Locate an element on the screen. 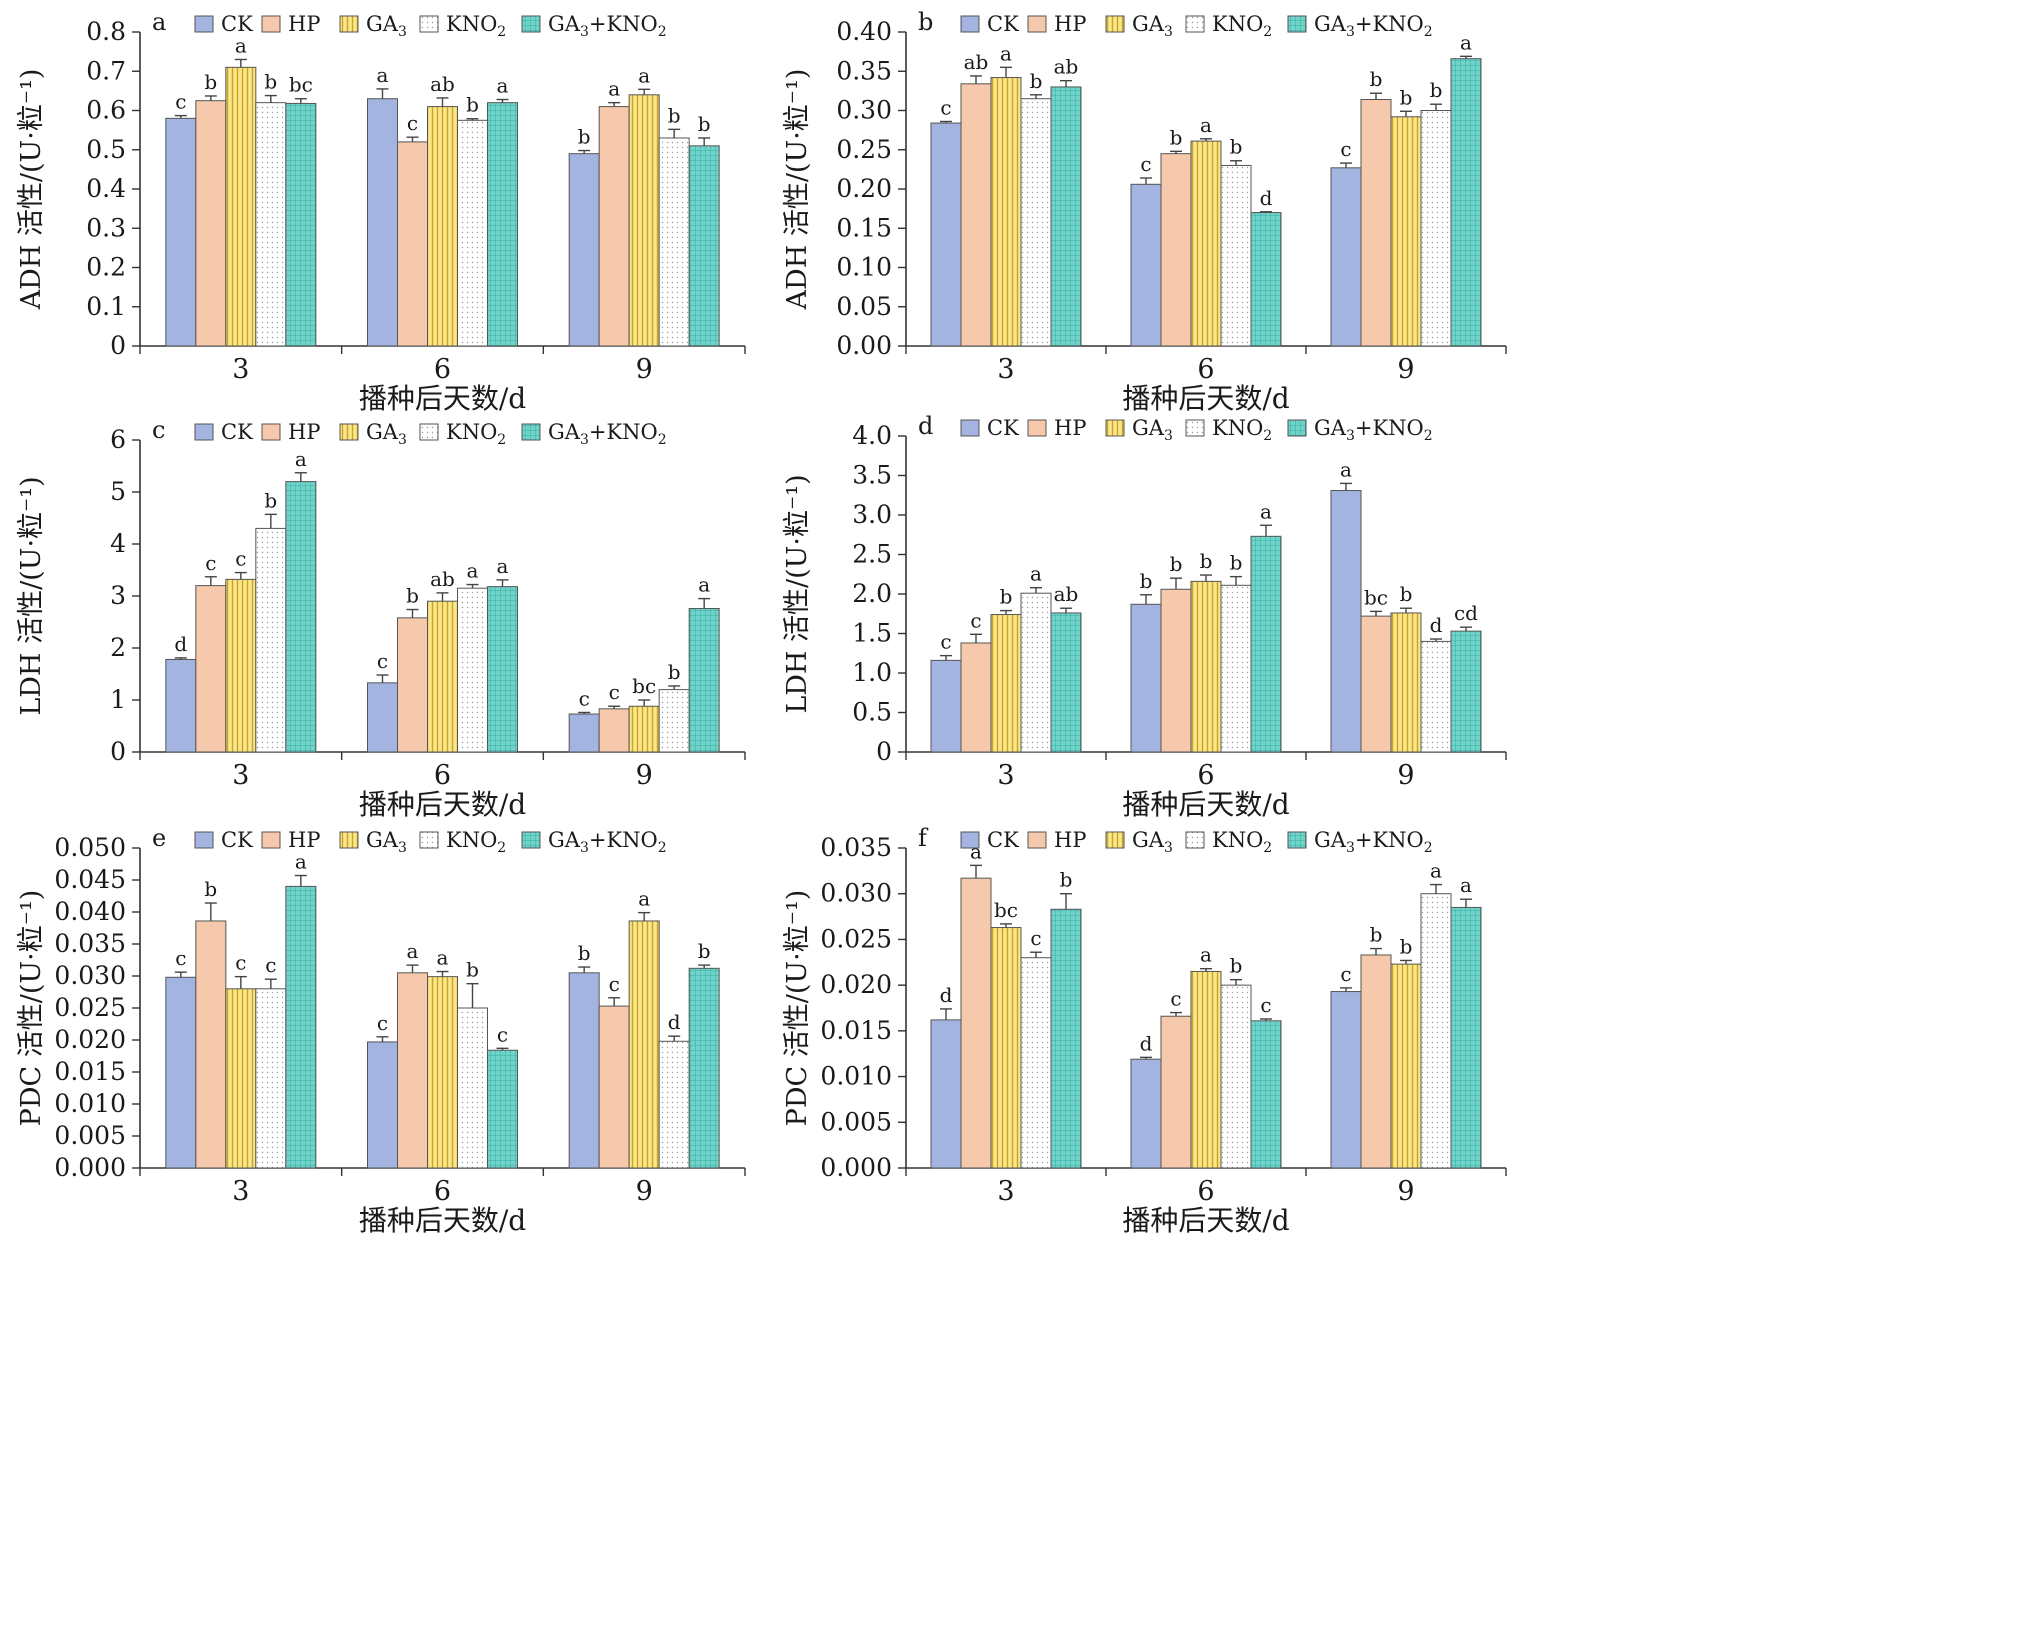  y-tick-label: 4.0 is located at coordinates (872, 435).